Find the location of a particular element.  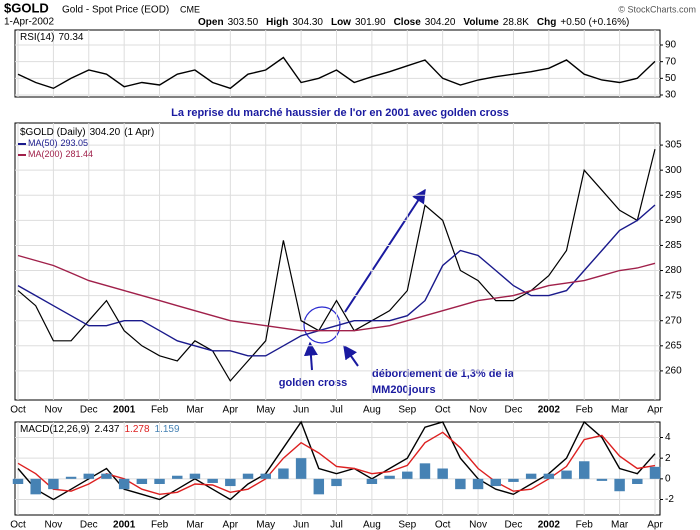

y-tick-label: 290 is located at coordinates (673, 220).